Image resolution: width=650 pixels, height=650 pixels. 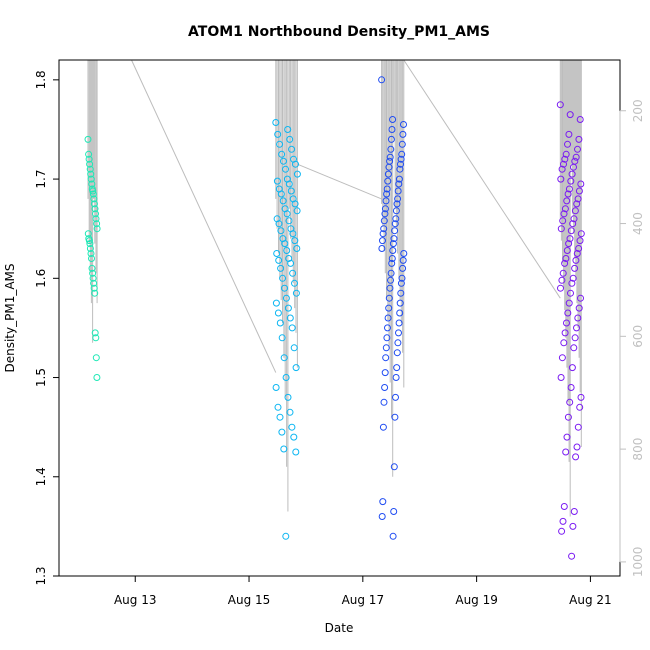 What do you see at coordinates (363, 600) in the screenshot?
I see `x-tick-label: Aug 17` at bounding box center [363, 600].